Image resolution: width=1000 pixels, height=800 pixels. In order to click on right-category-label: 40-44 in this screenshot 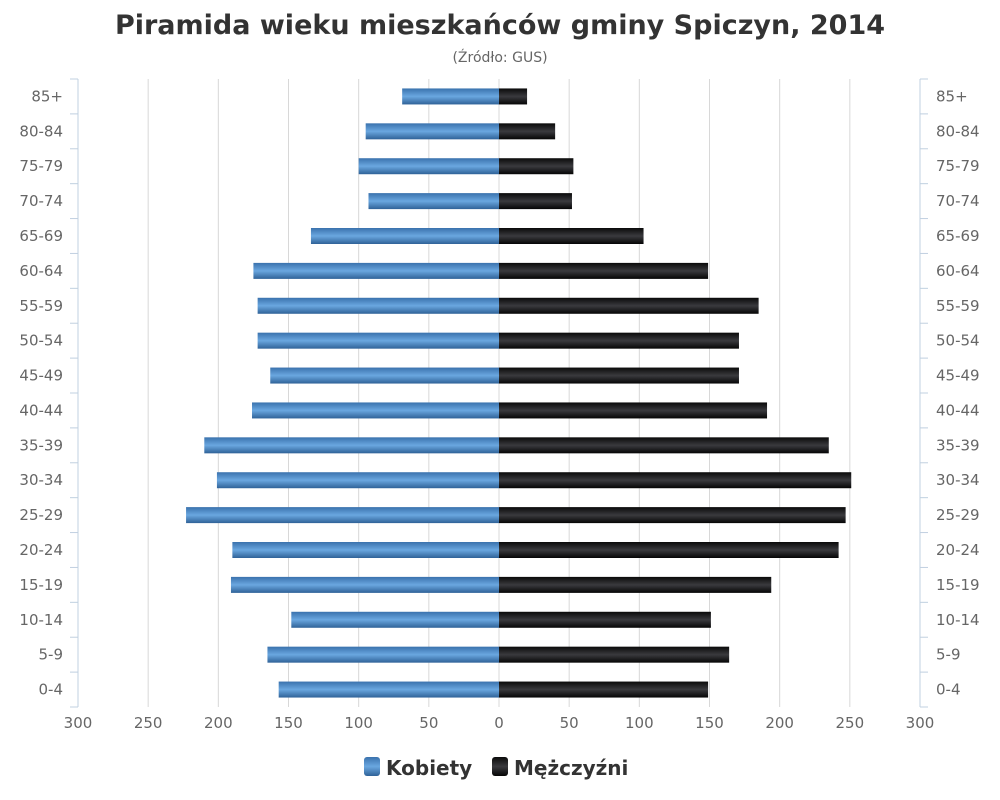, I will do `click(958, 410)`.